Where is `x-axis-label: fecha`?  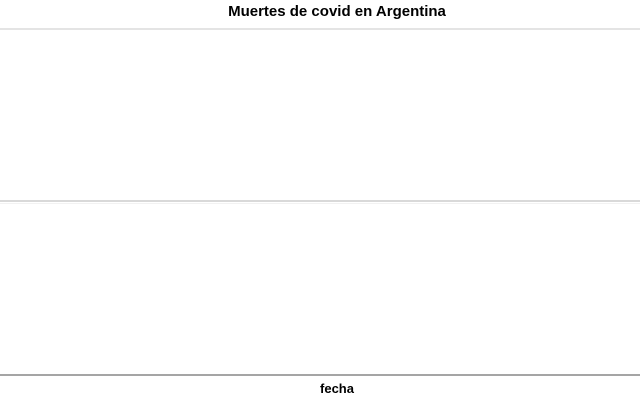
x-axis-label: fecha is located at coordinates (337, 388).